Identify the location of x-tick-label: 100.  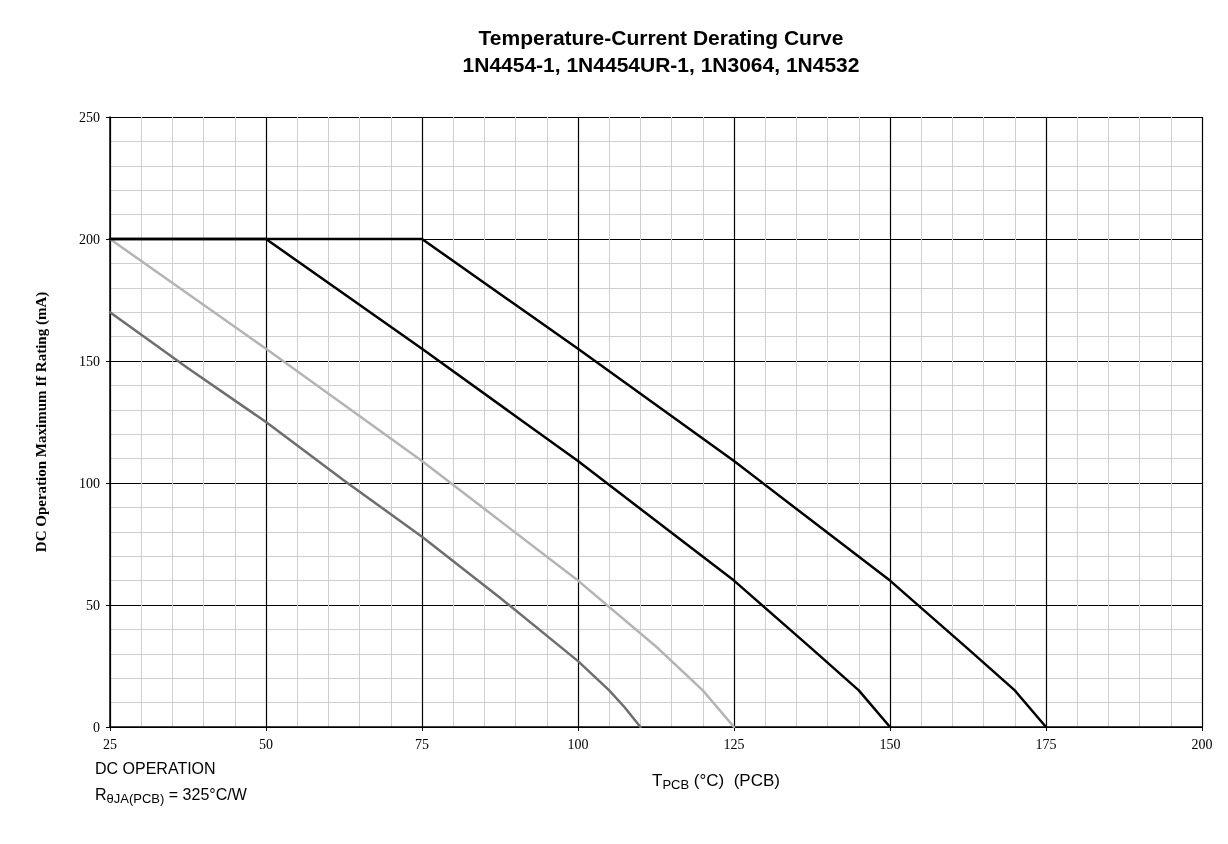
(578, 744).